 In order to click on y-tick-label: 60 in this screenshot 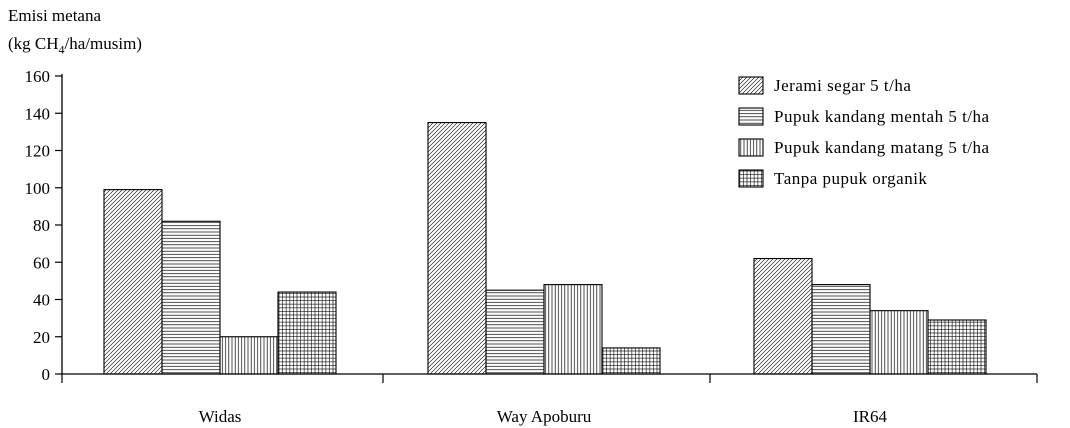, I will do `click(41, 262)`.